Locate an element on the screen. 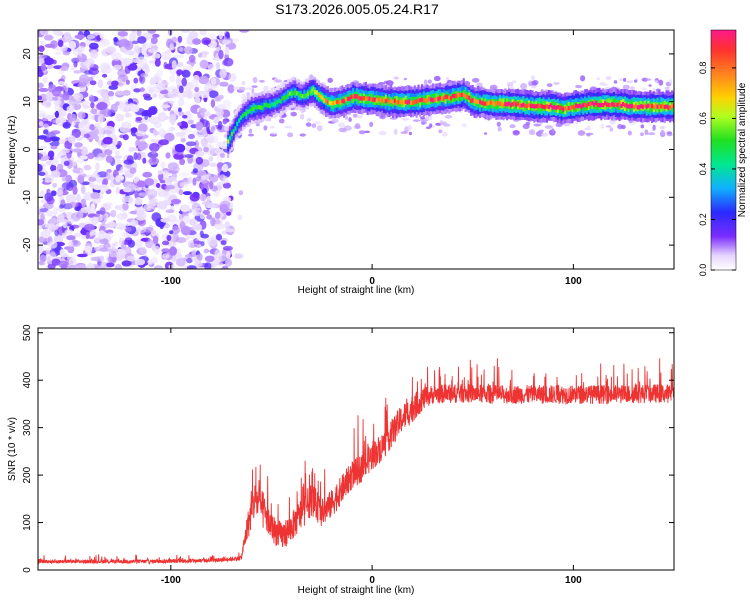 This screenshot has width=750, height=600. y-tick-label: 0 is located at coordinates (27, 570).